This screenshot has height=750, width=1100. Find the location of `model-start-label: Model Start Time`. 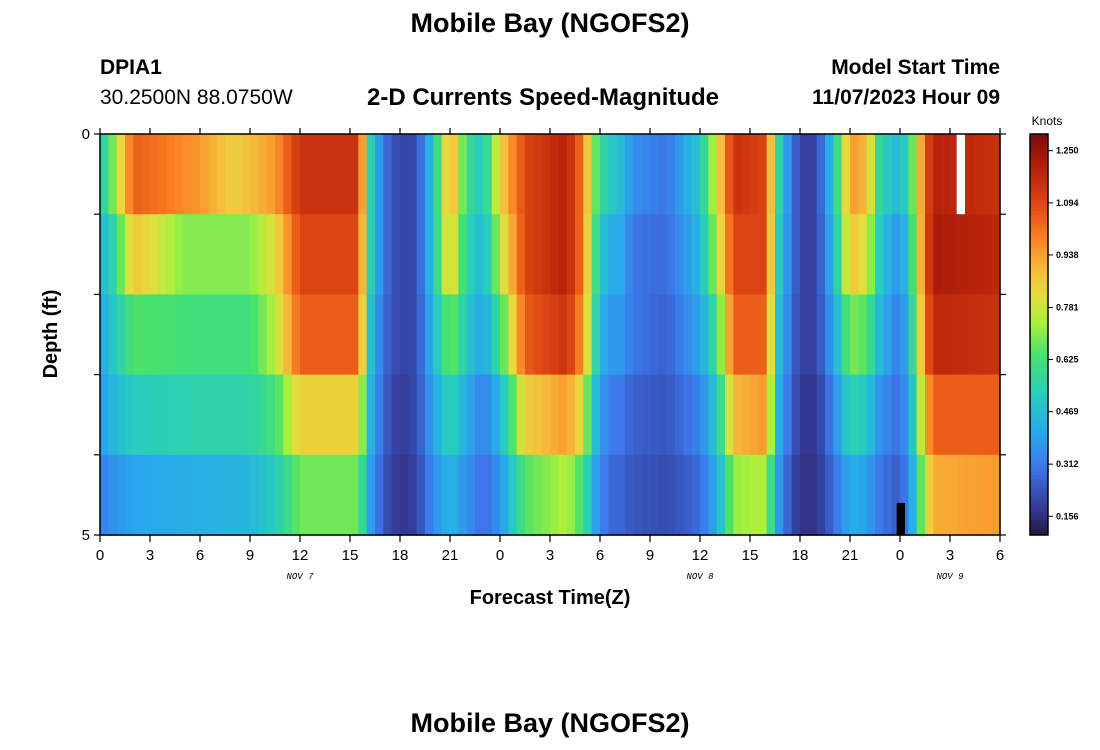

model-start-label: Model Start Time is located at coordinates (915, 67).